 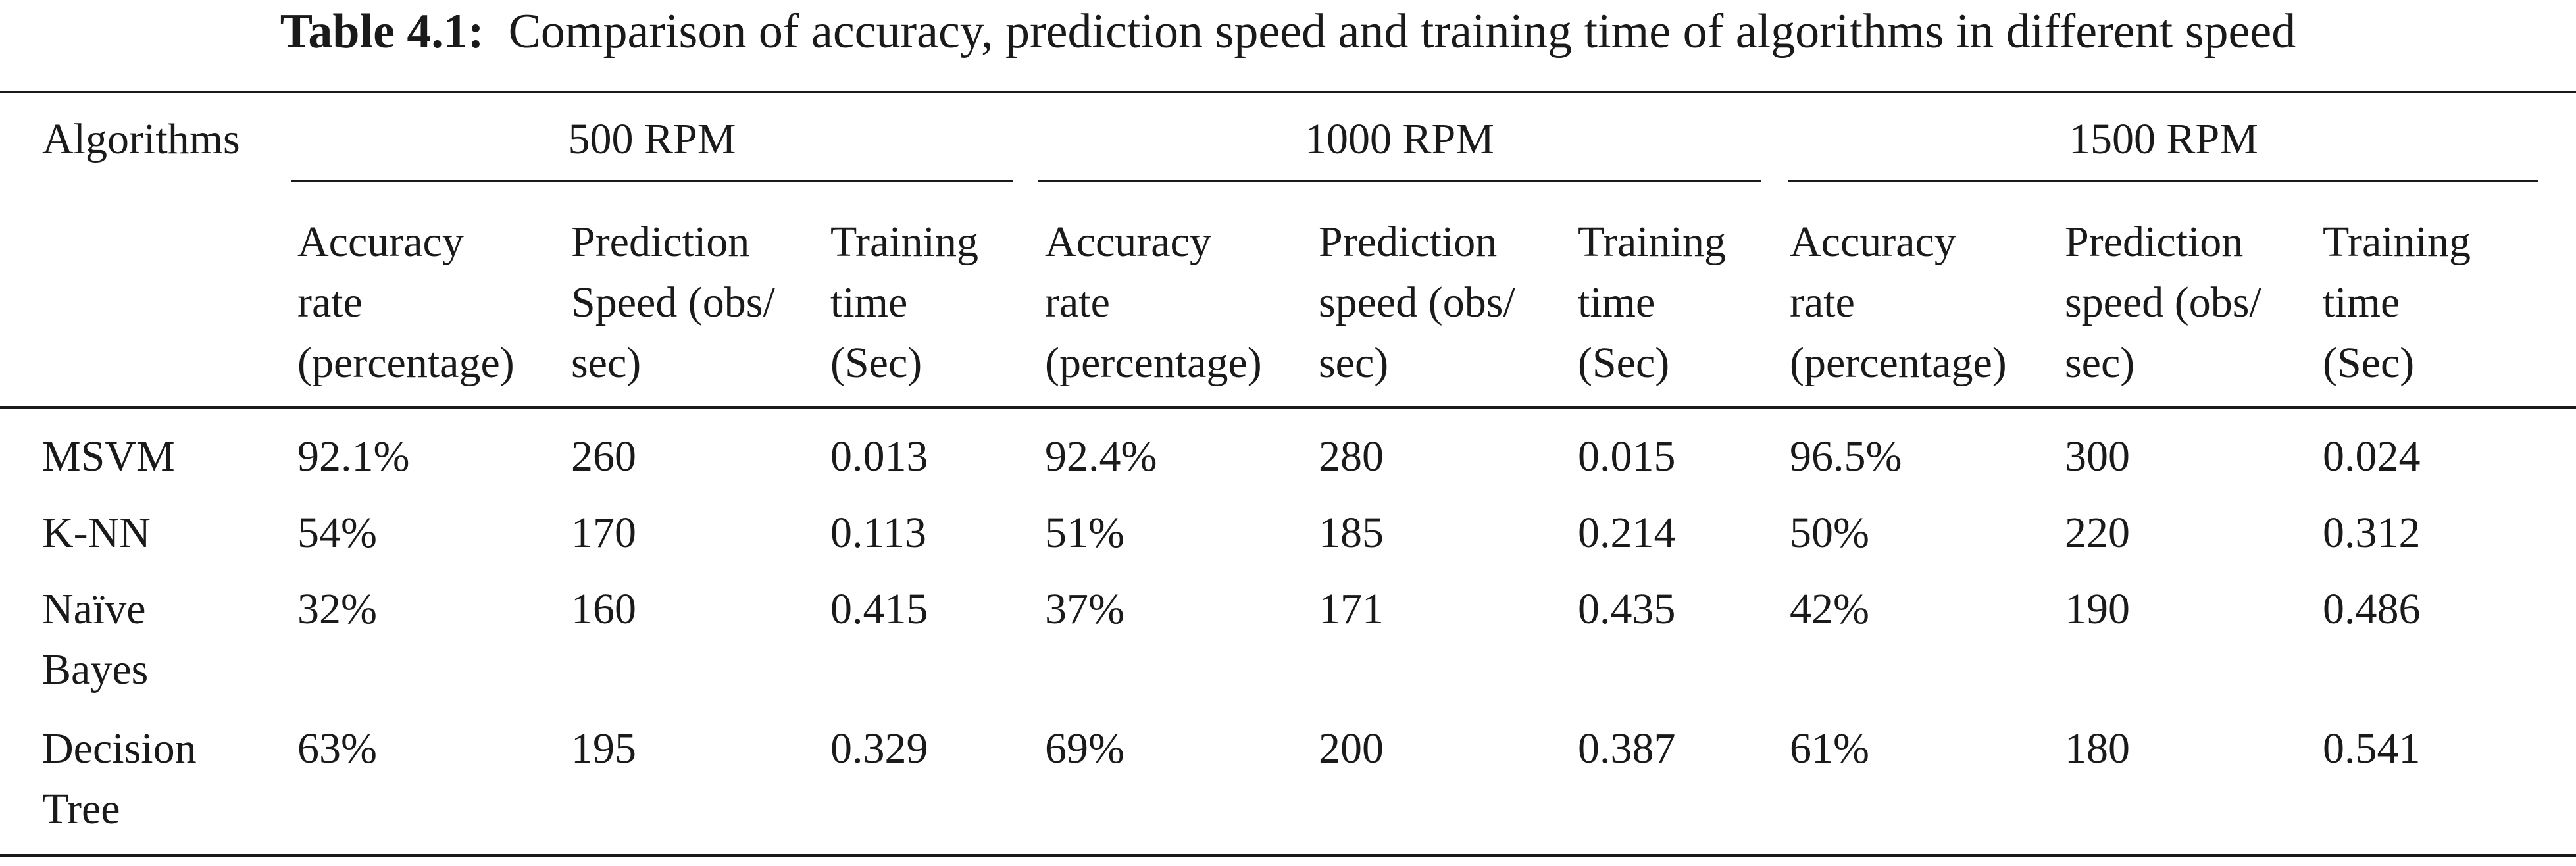 What do you see at coordinates (1830, 749) in the screenshot?
I see `table-cell: 61%` at bounding box center [1830, 749].